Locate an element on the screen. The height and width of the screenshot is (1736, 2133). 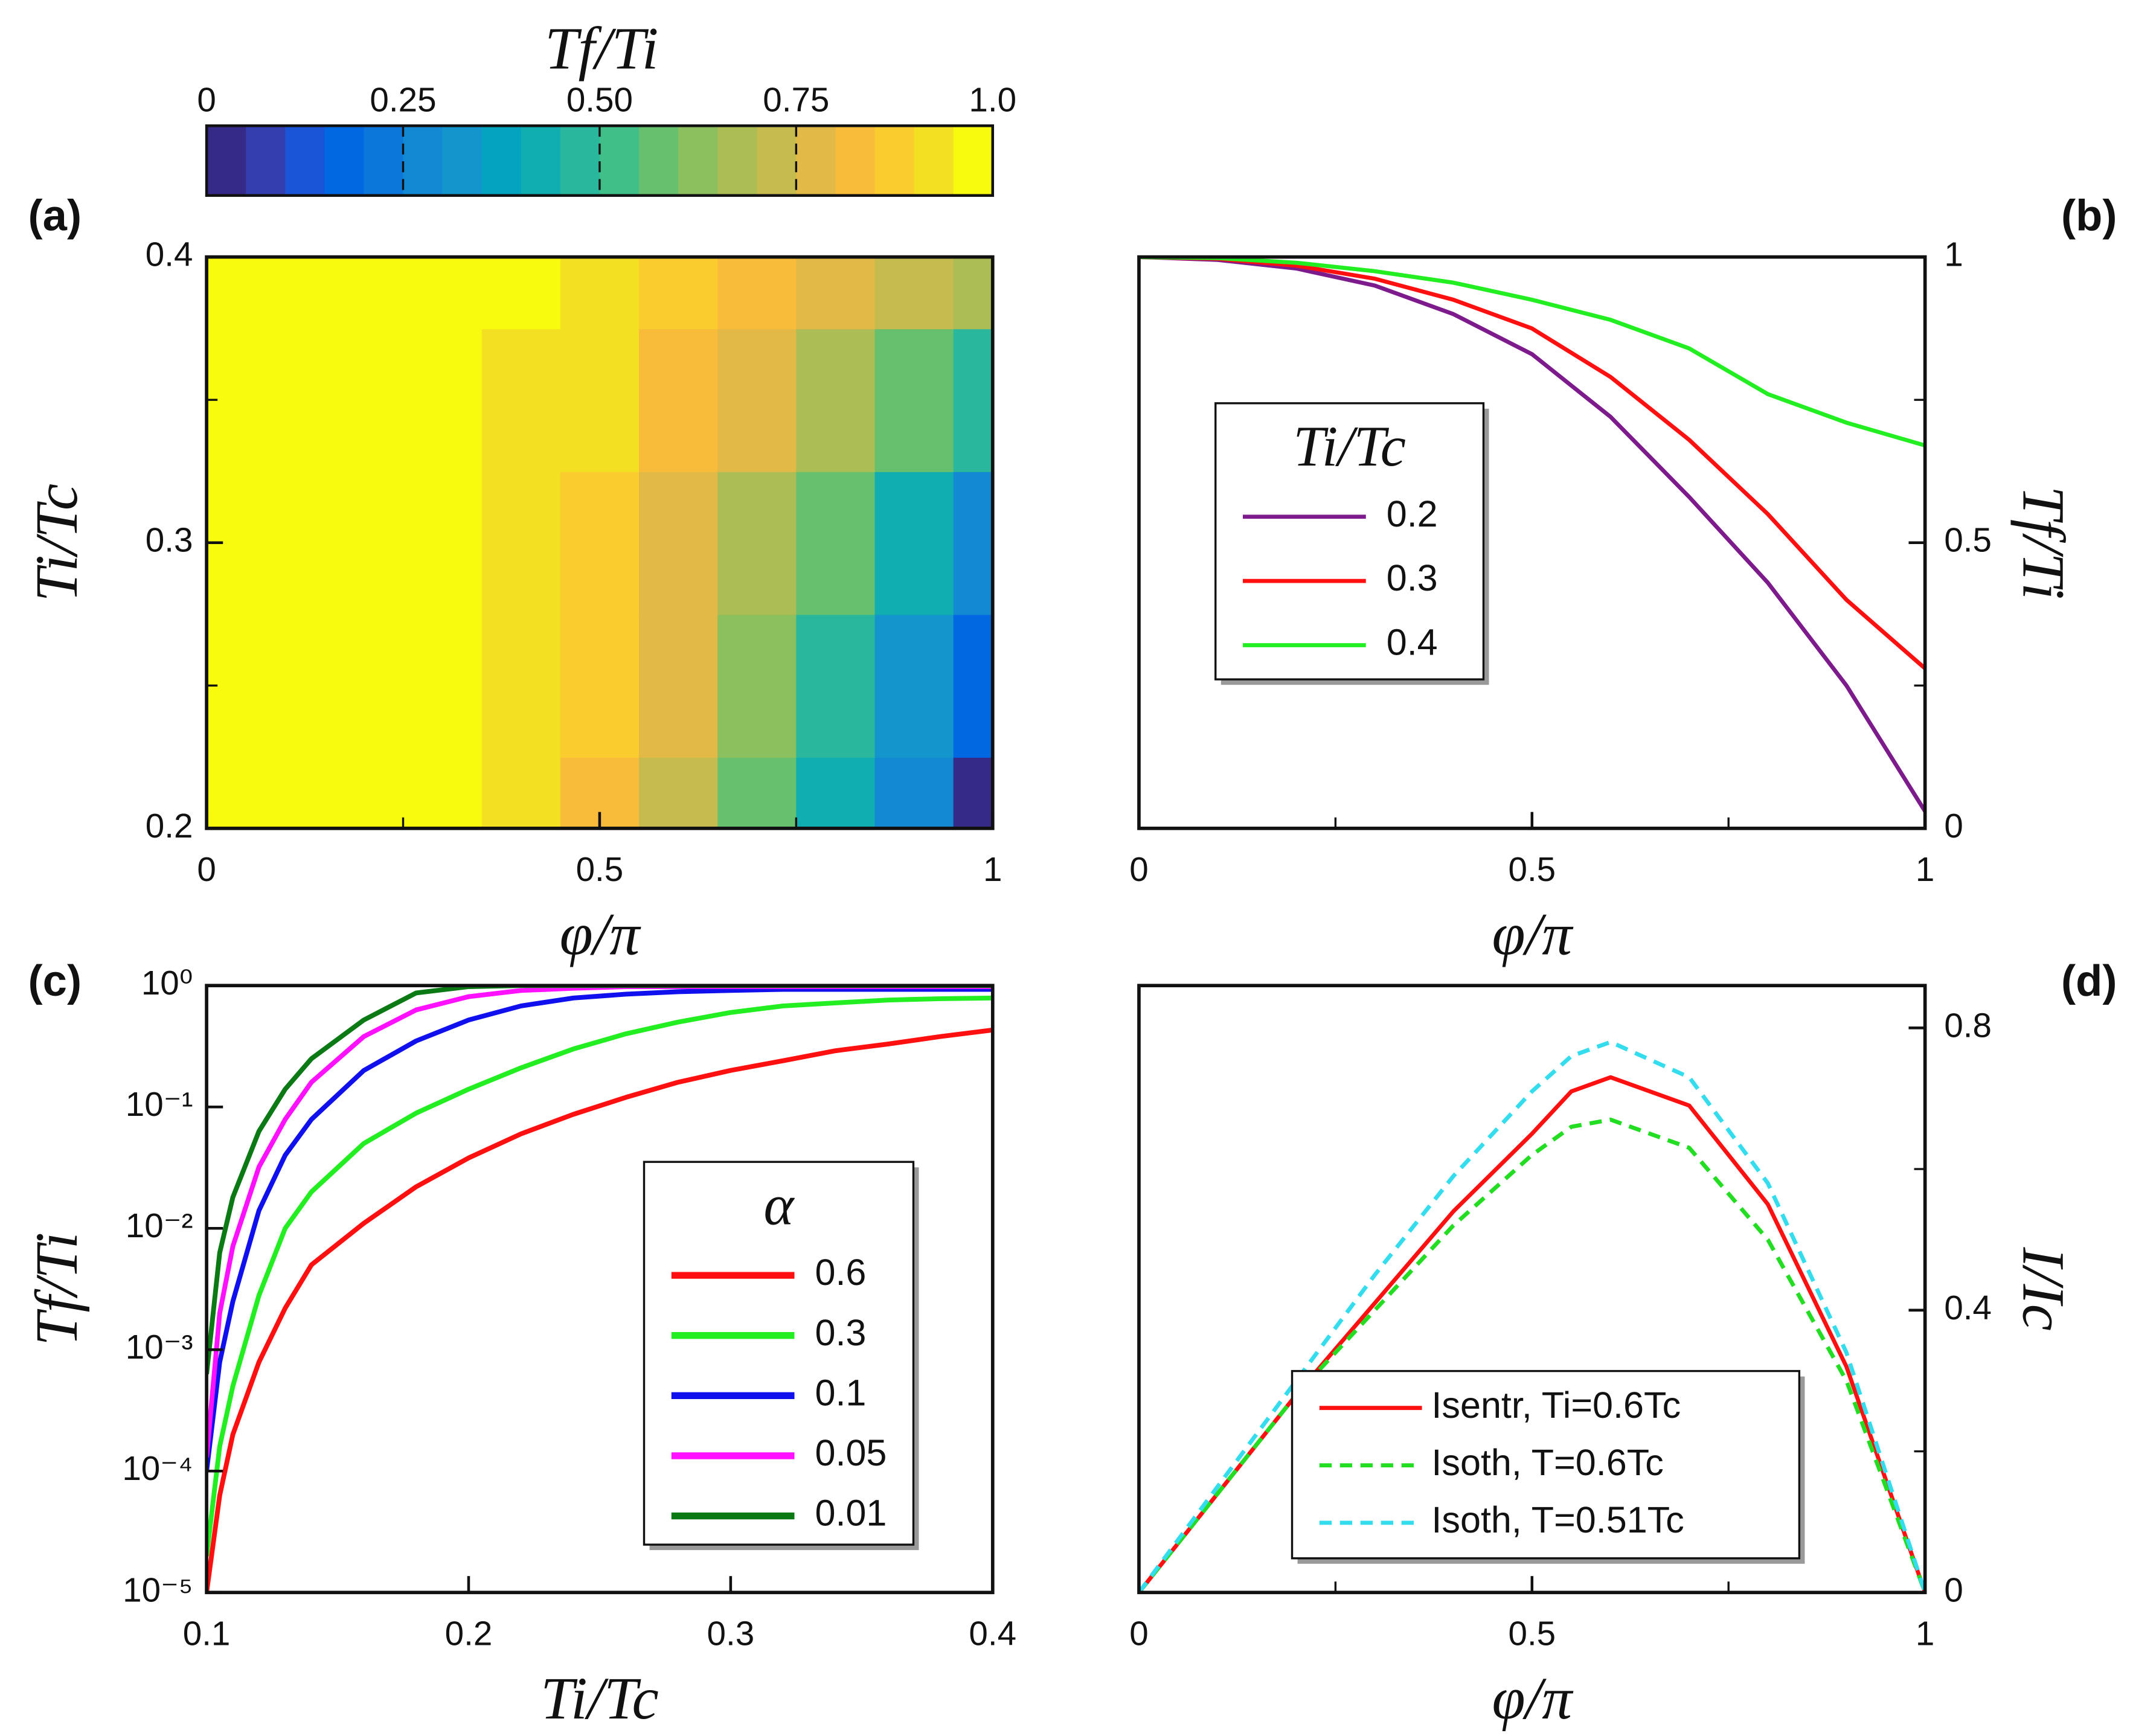
legend-box is located at coordinates (1546, 1464).